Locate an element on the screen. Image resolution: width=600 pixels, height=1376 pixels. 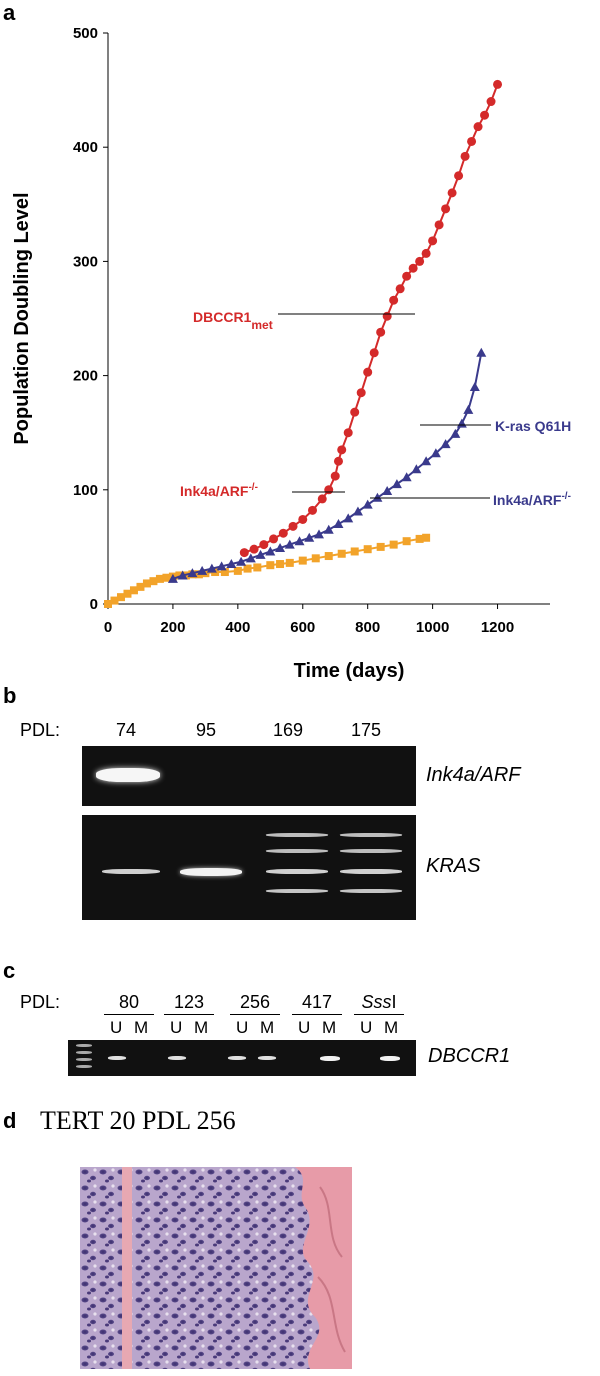
histology-image is located at coordinates (216, 1268).